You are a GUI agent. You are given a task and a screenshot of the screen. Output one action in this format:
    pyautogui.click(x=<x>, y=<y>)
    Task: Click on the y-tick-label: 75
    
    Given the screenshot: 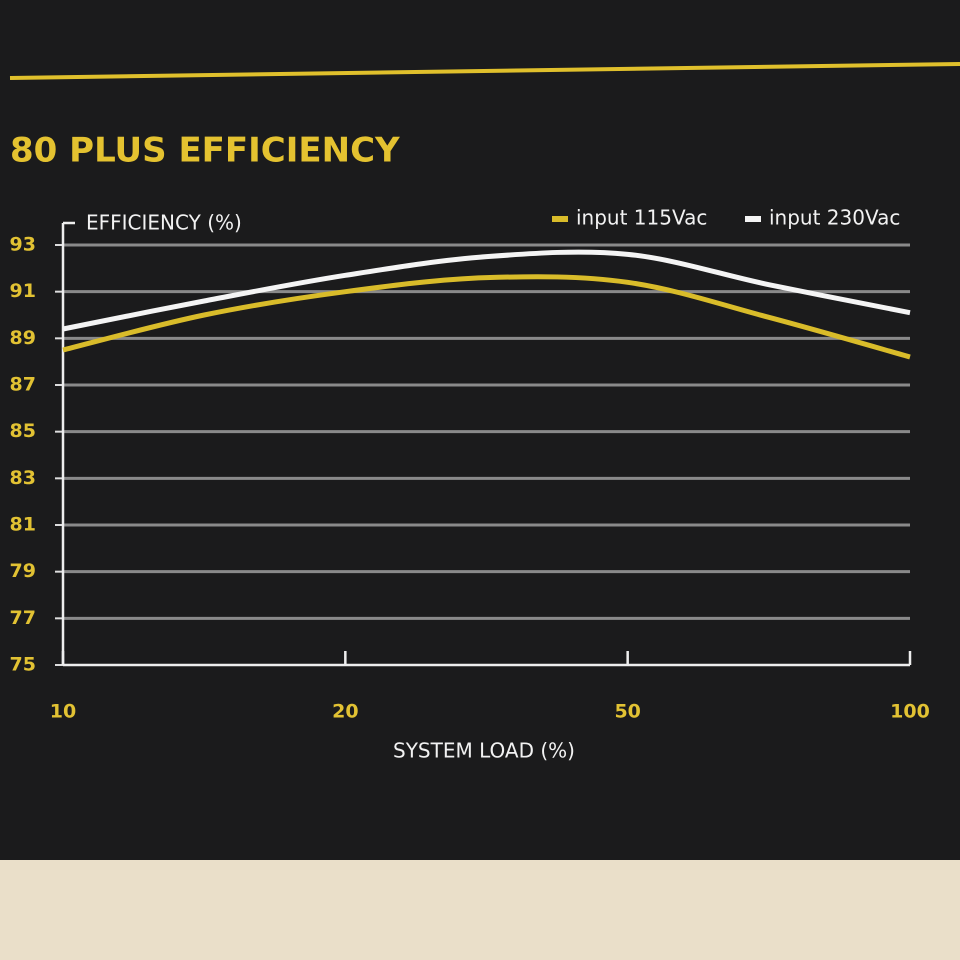 What is the action you would take?
    pyautogui.click(x=23, y=665)
    